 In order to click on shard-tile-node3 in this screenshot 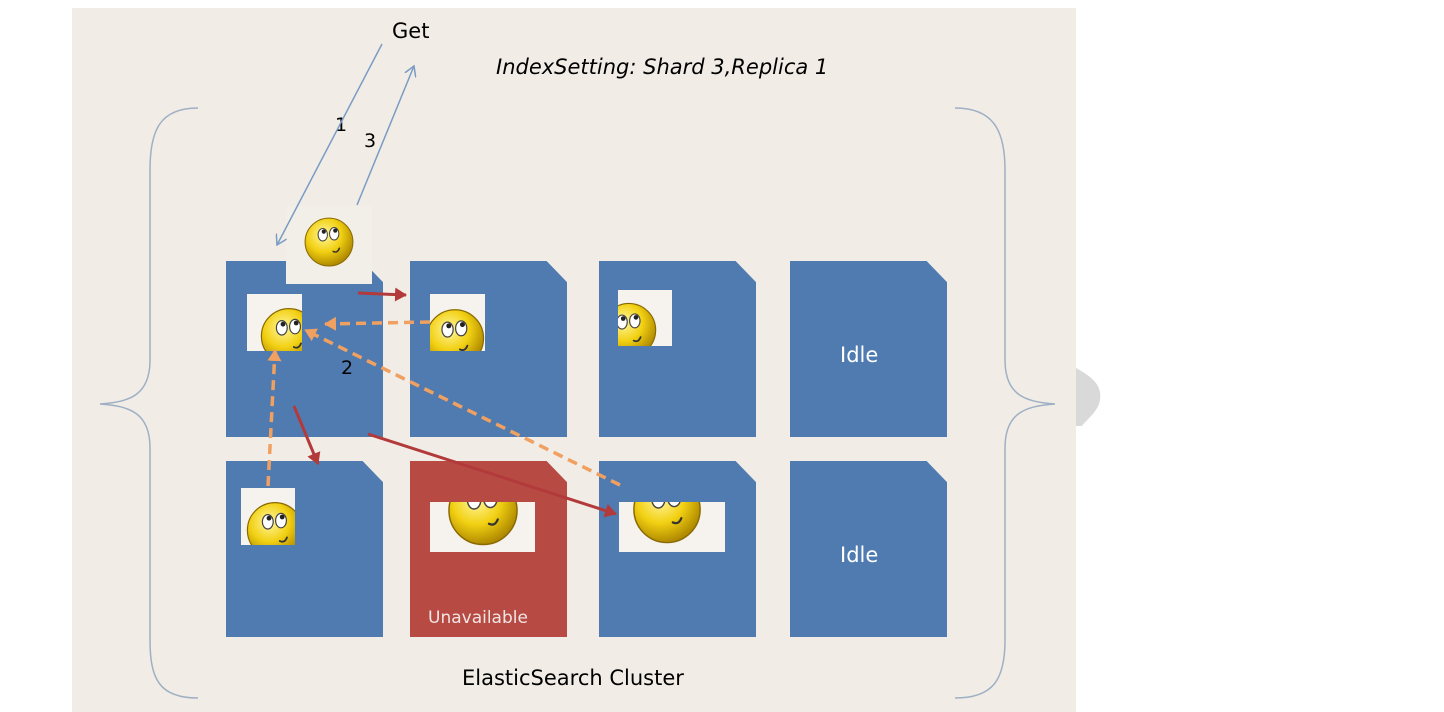, I will do `click(645, 318)`.